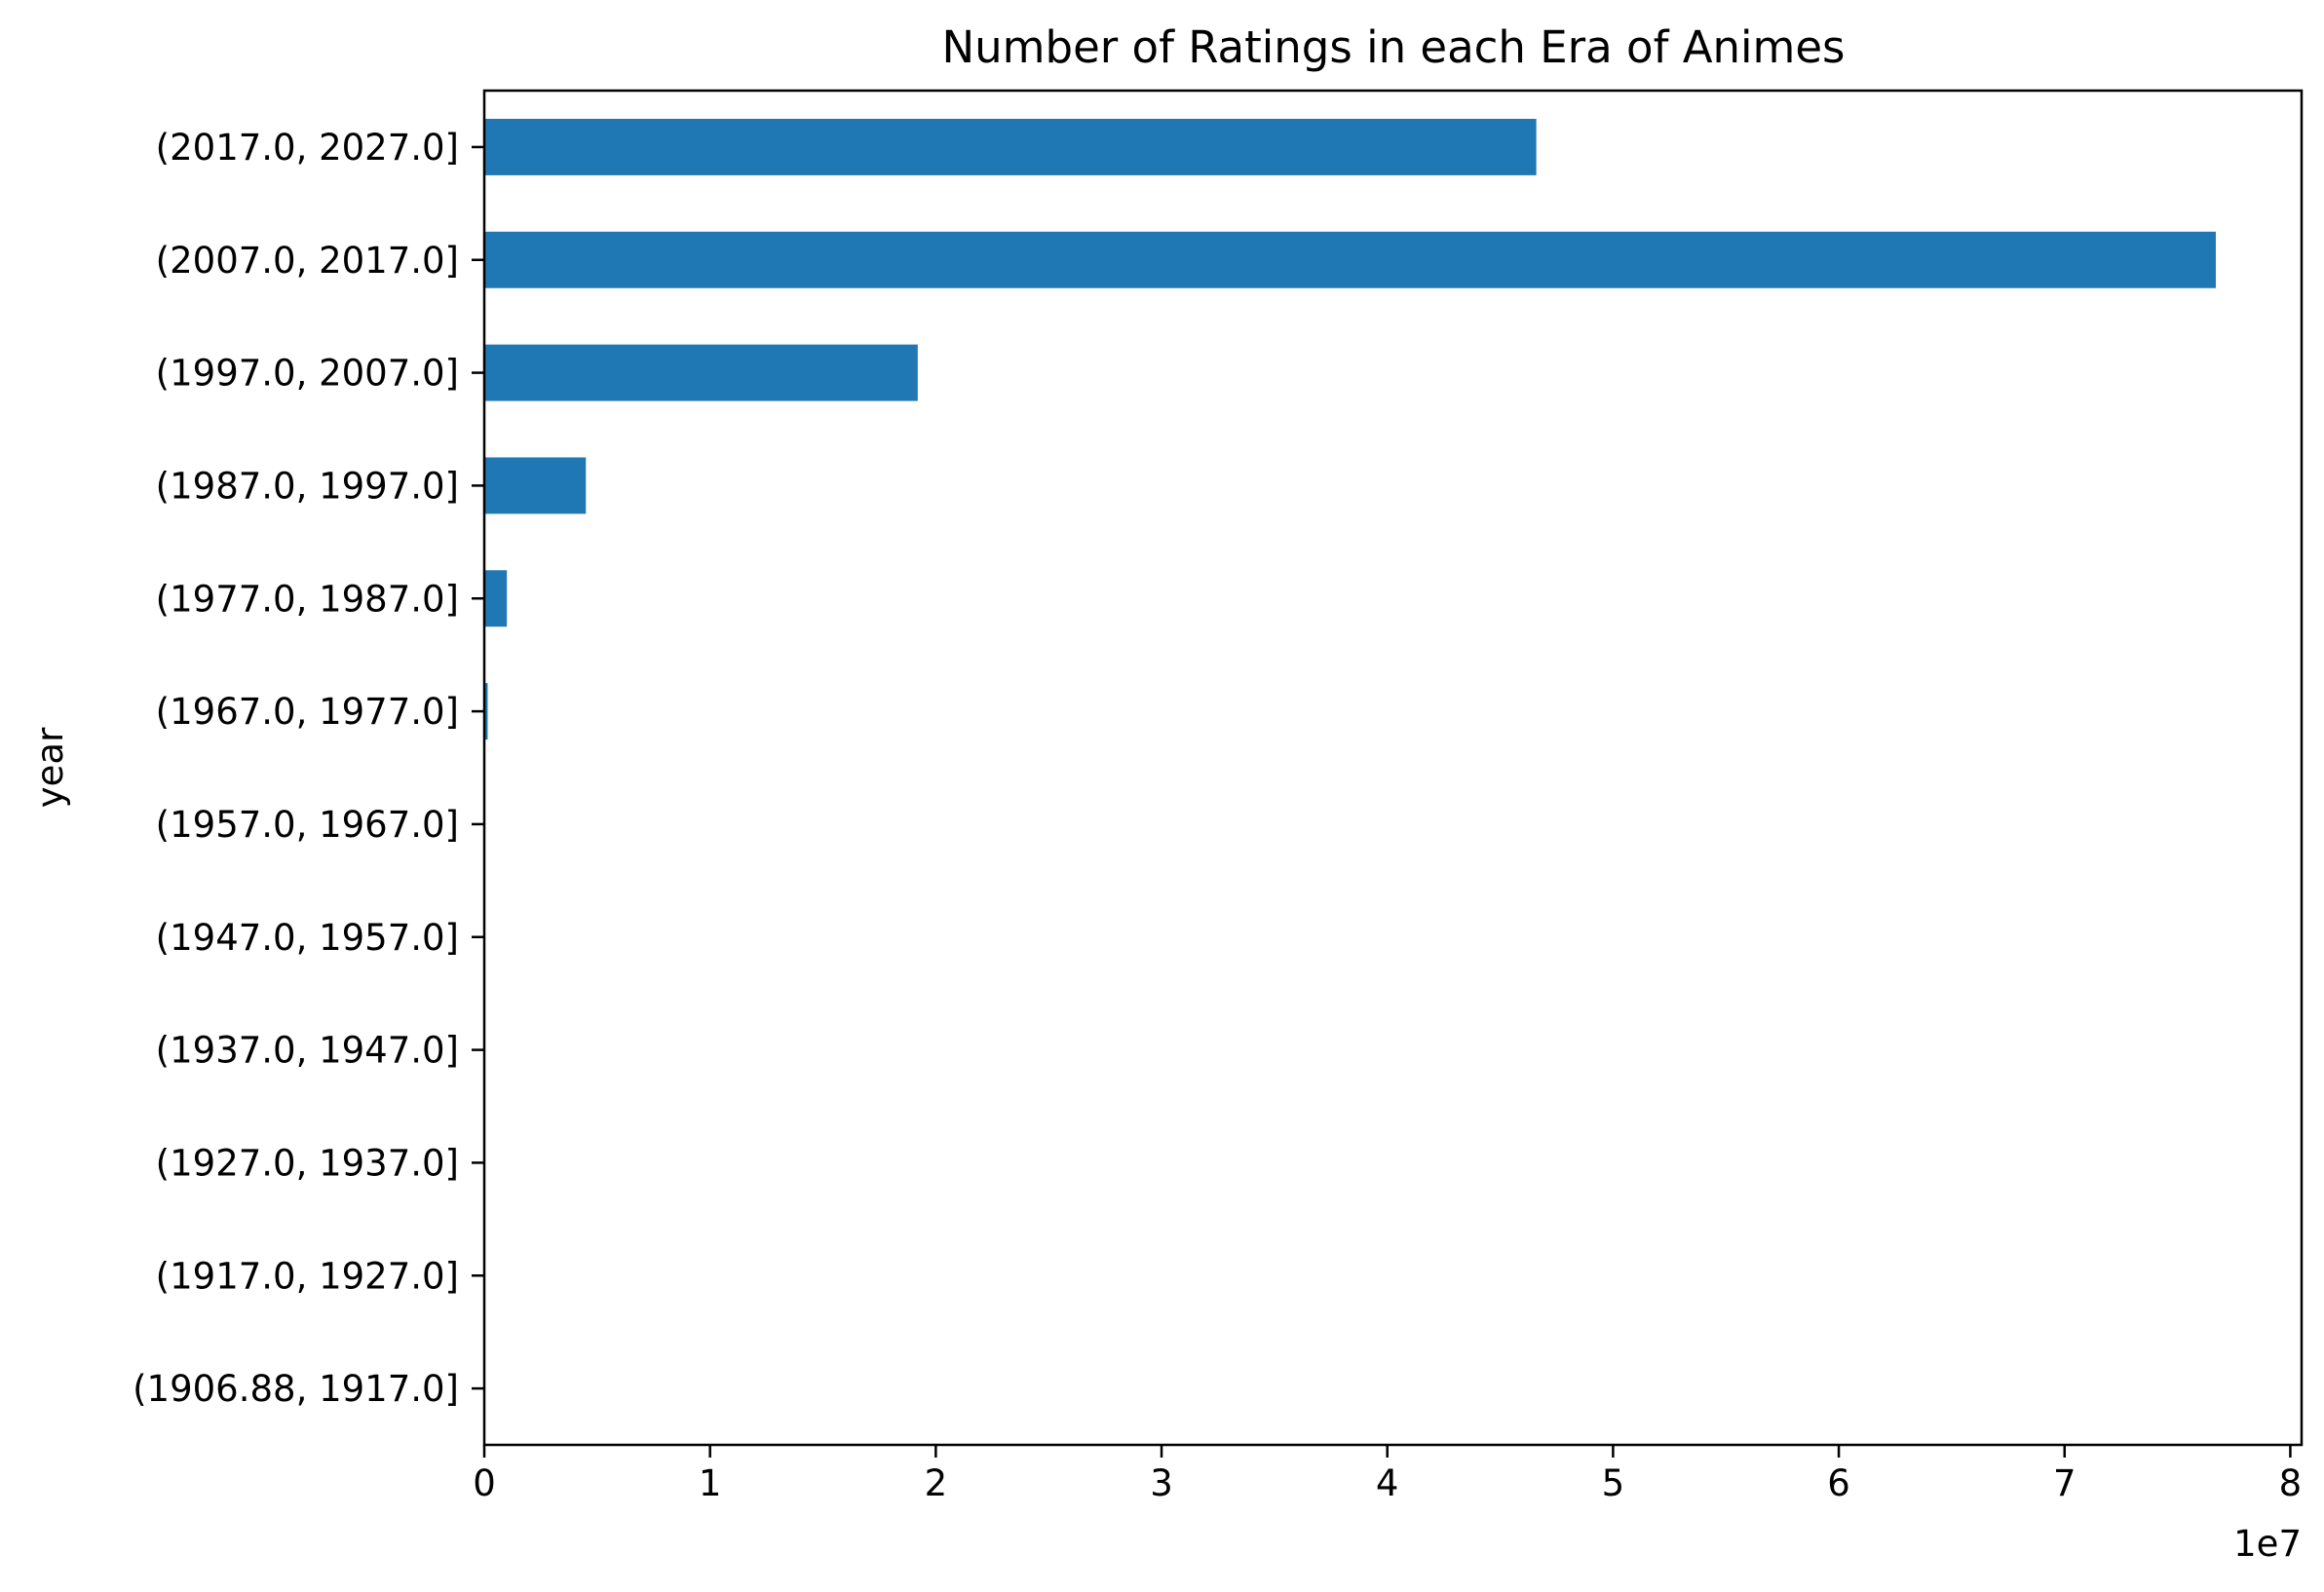  What do you see at coordinates (2267, 1544) in the screenshot?
I see `x-axis-offset-label: 1e7` at bounding box center [2267, 1544].